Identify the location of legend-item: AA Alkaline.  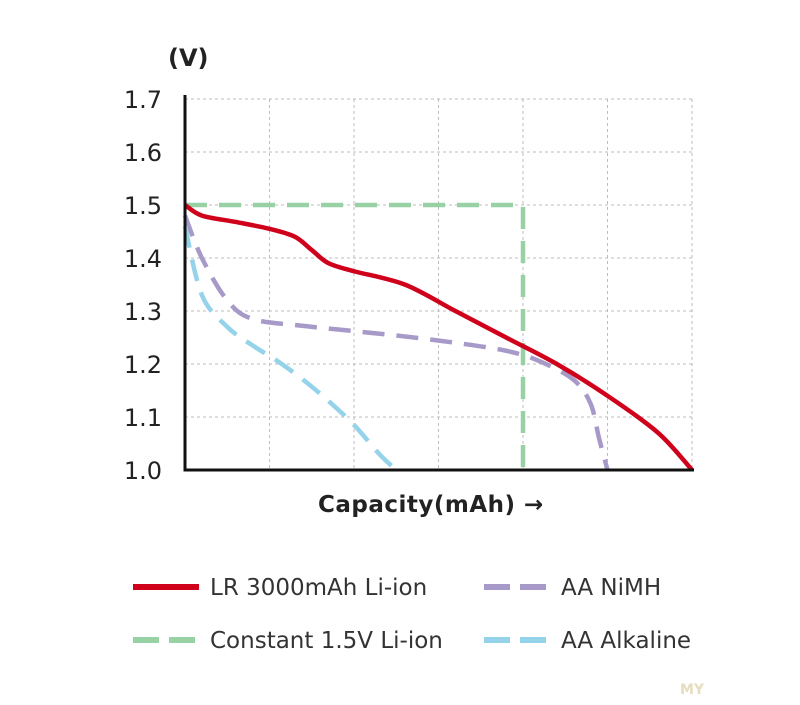
(587, 641).